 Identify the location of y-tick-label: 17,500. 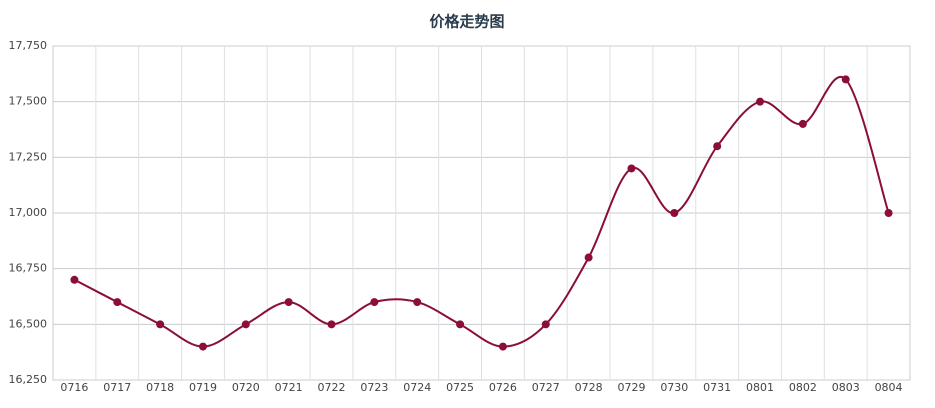
(28, 101).